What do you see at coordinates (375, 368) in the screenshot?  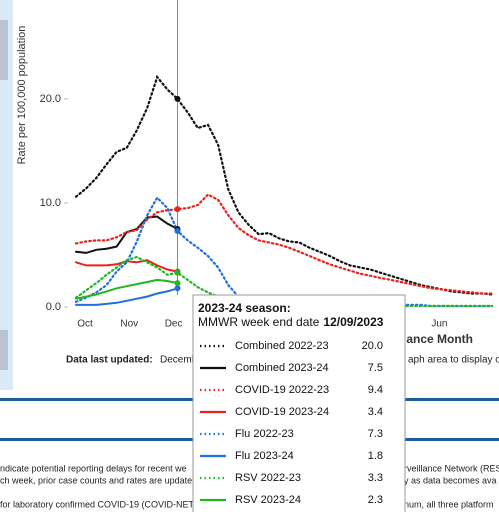 I see `tooltip-value: 7.5` at bounding box center [375, 368].